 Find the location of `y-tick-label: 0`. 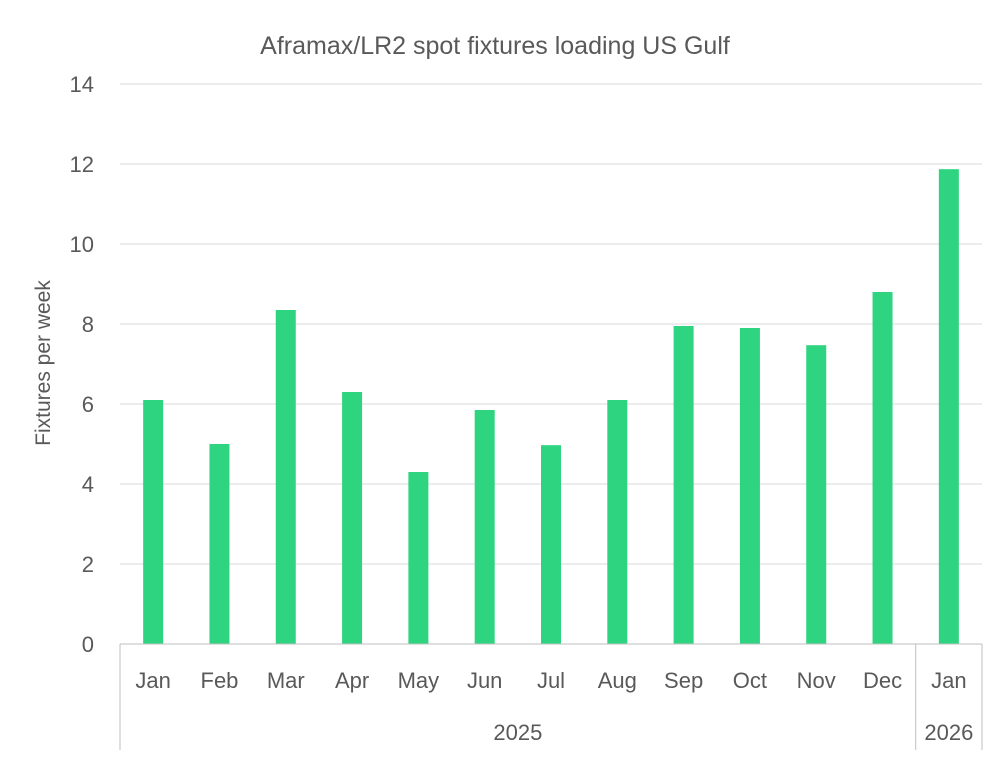

y-tick-label: 0 is located at coordinates (88, 644).